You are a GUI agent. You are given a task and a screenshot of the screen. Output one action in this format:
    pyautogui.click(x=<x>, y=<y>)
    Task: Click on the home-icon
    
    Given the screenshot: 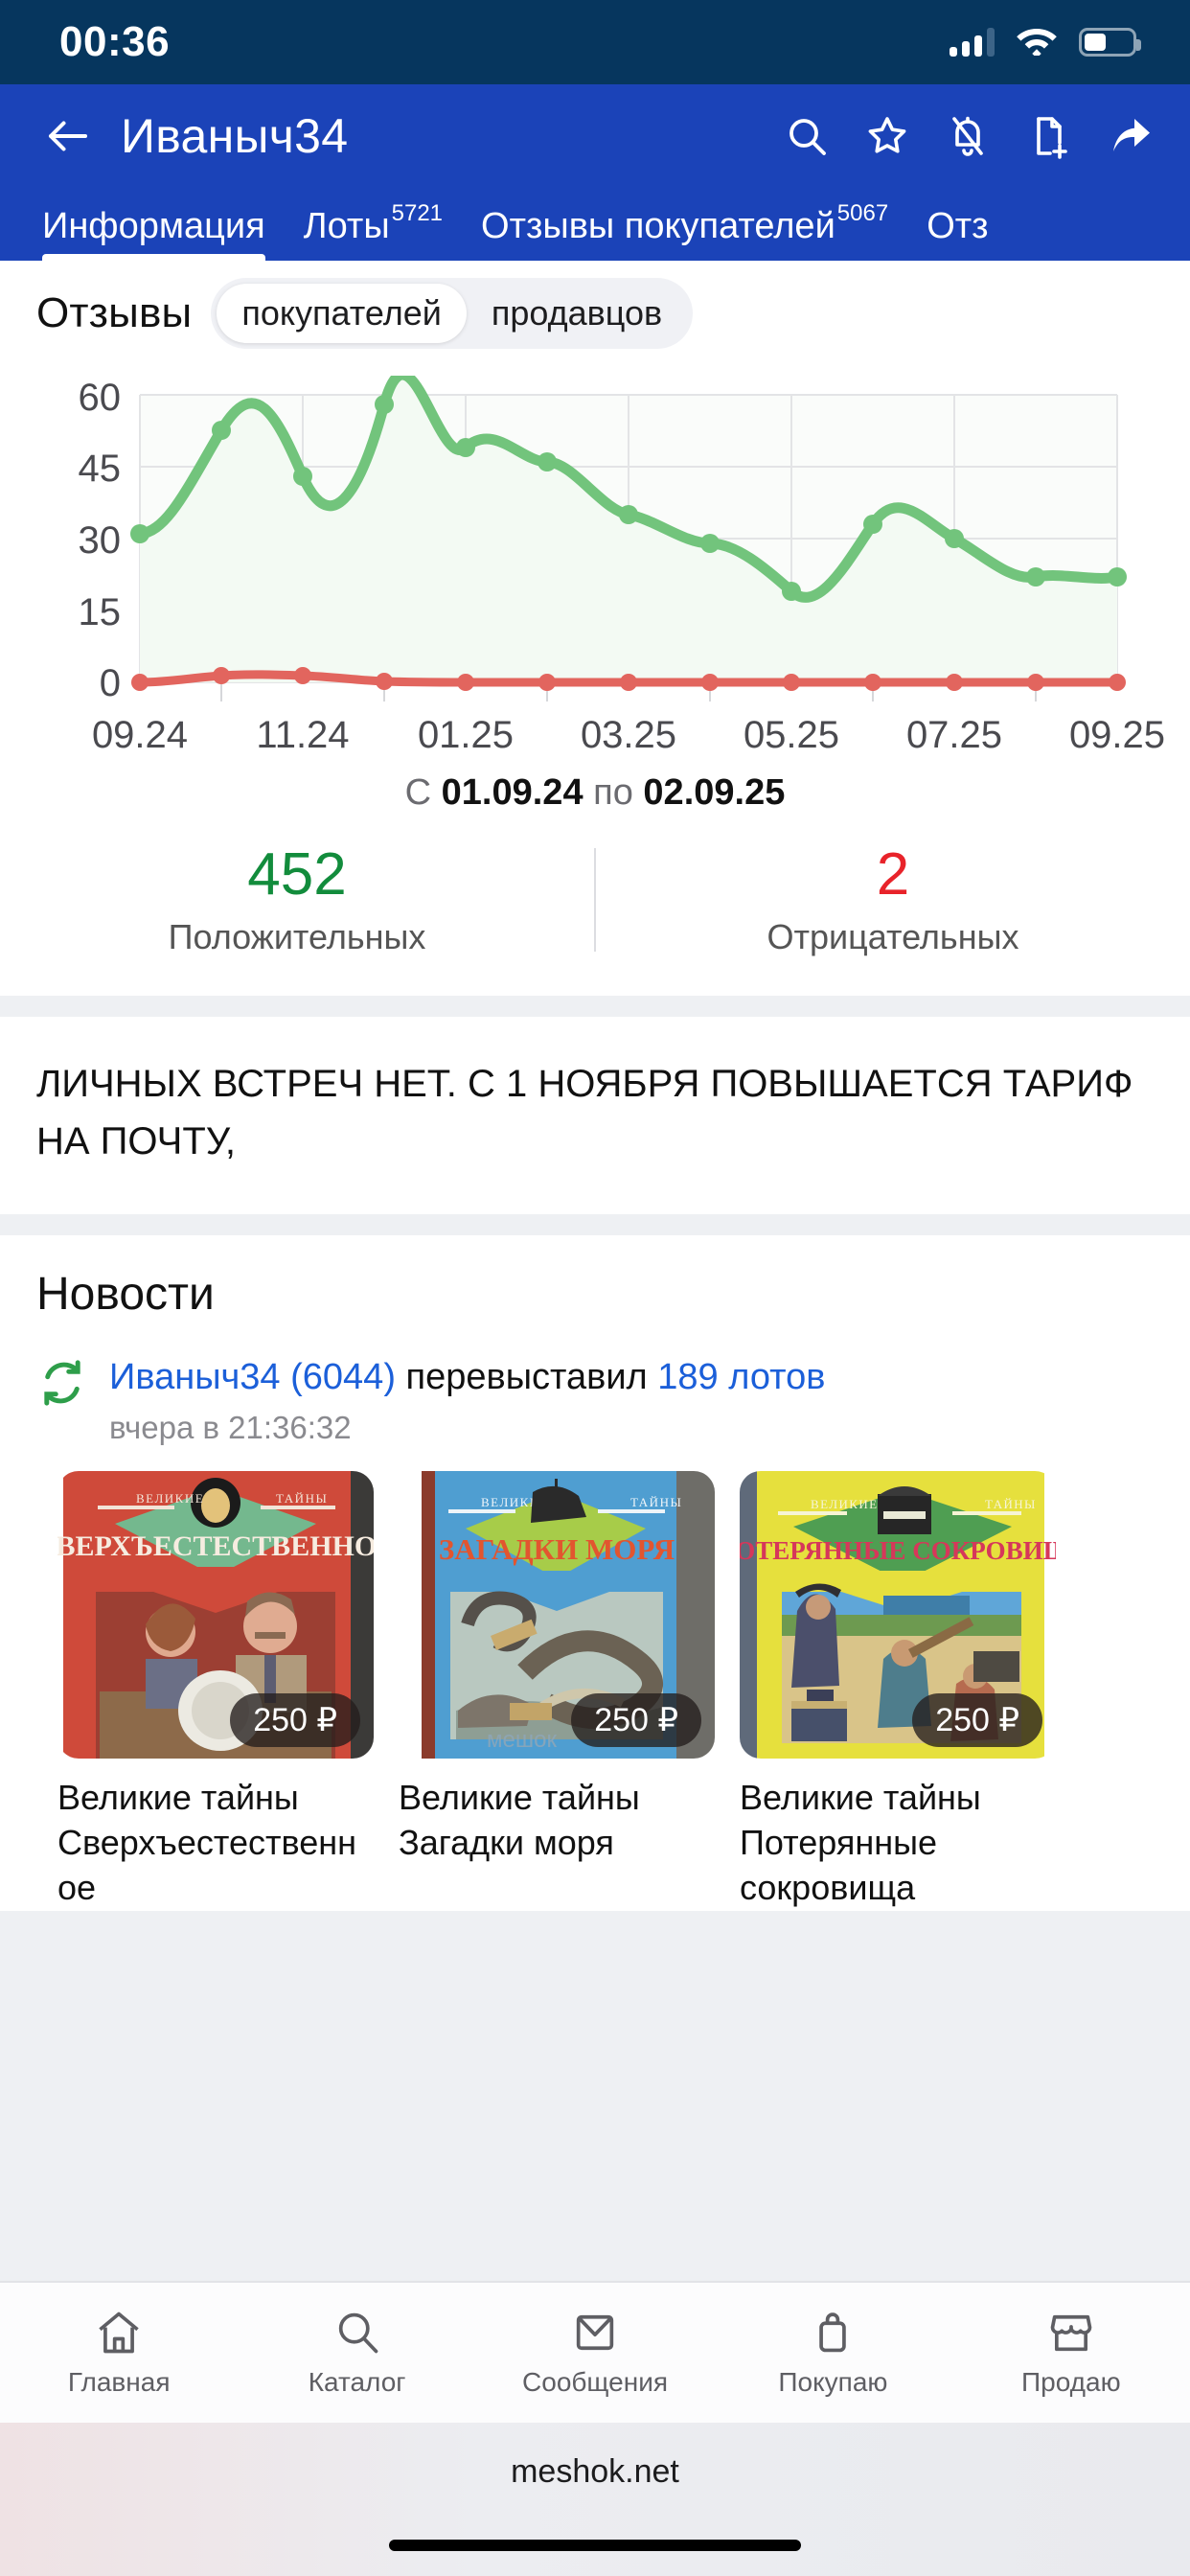 What is the action you would take?
    pyautogui.click(x=119, y=2333)
    